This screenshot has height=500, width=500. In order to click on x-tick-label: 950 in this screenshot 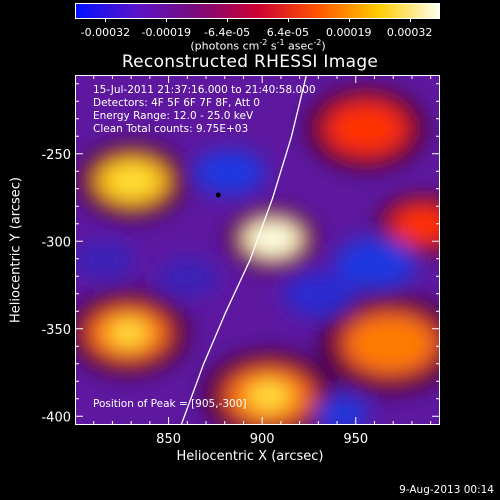, I will do `click(355, 439)`.